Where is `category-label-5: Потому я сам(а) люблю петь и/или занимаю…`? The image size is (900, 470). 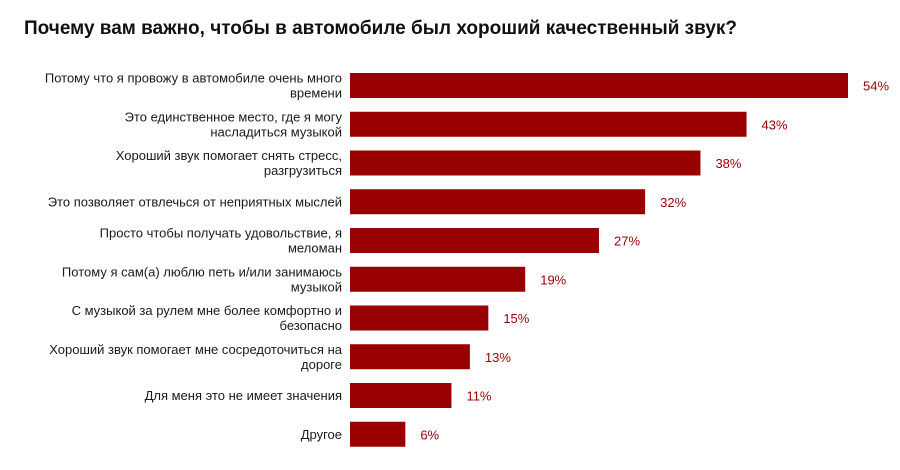
category-label-5: Потому я сам(а) люблю петь и/или занимаю… is located at coordinates (202, 279).